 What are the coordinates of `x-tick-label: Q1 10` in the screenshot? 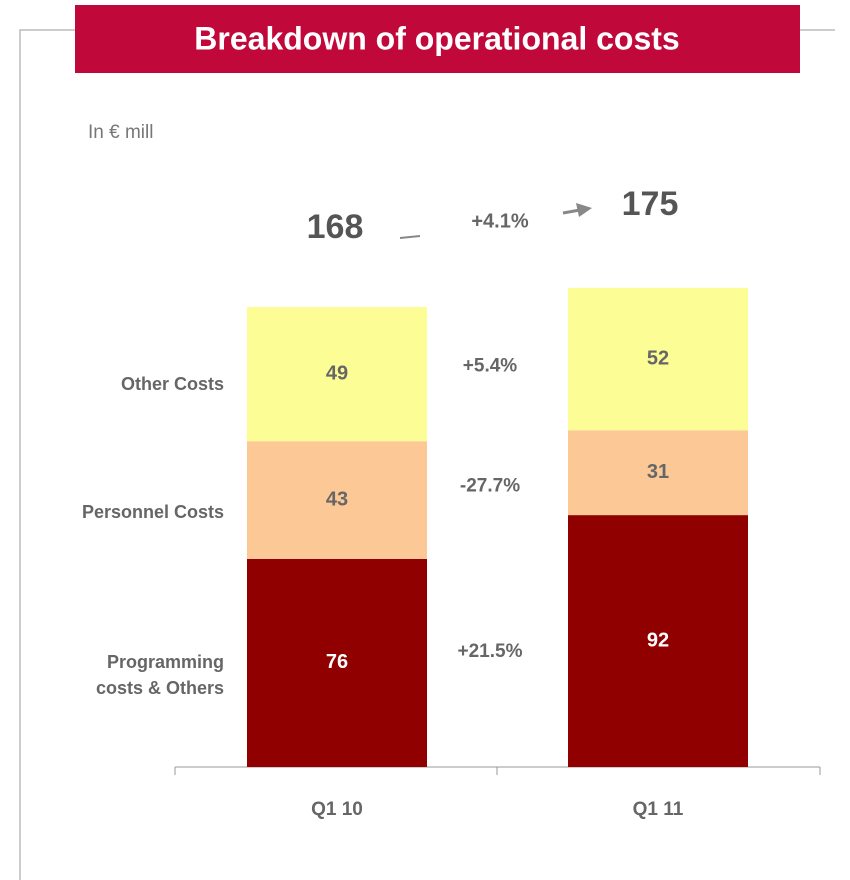 It's located at (337, 809).